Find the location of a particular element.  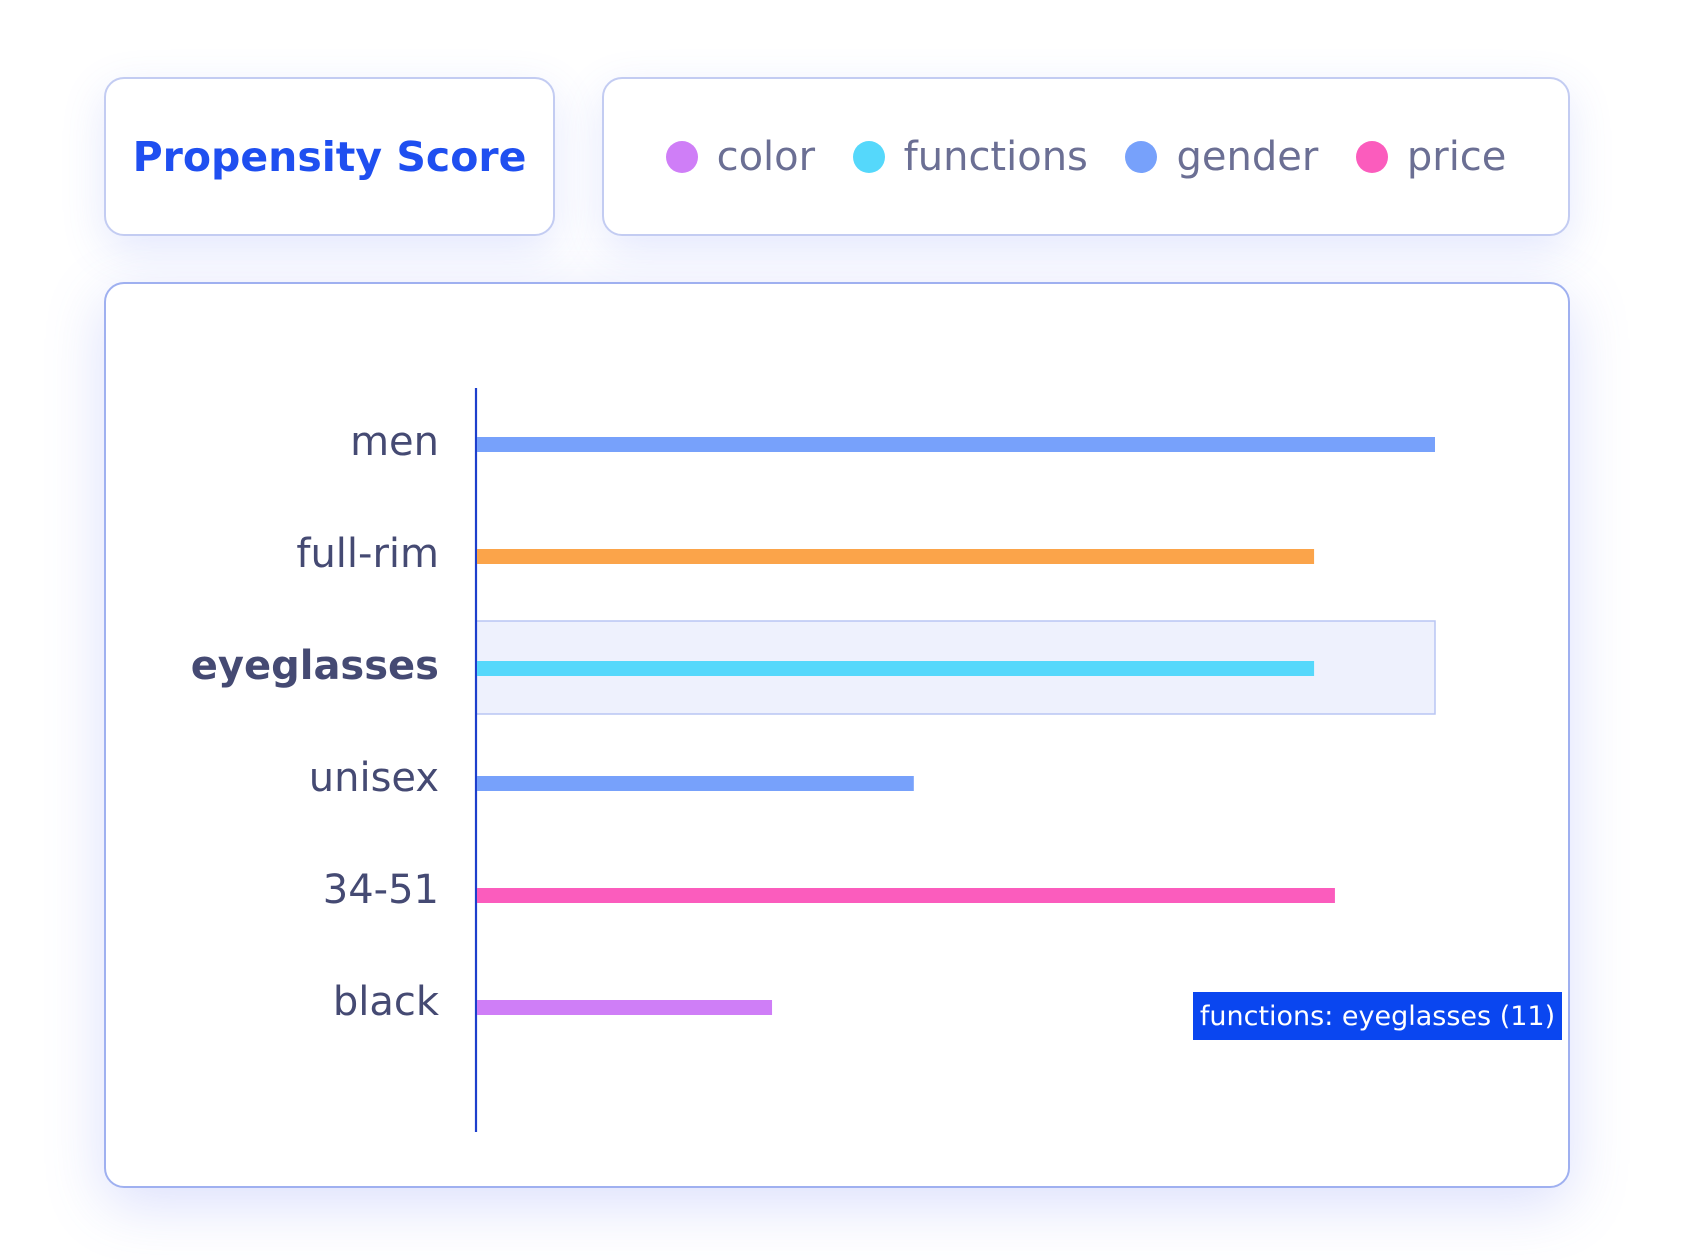

legend-dot-gender is located at coordinates (1141, 156).